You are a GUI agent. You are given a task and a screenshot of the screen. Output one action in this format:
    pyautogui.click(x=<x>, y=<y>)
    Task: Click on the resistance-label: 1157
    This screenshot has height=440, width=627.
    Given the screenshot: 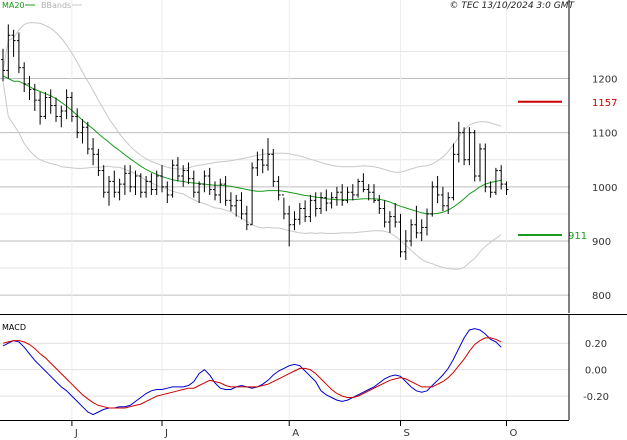 What is the action you would take?
    pyautogui.click(x=604, y=103)
    